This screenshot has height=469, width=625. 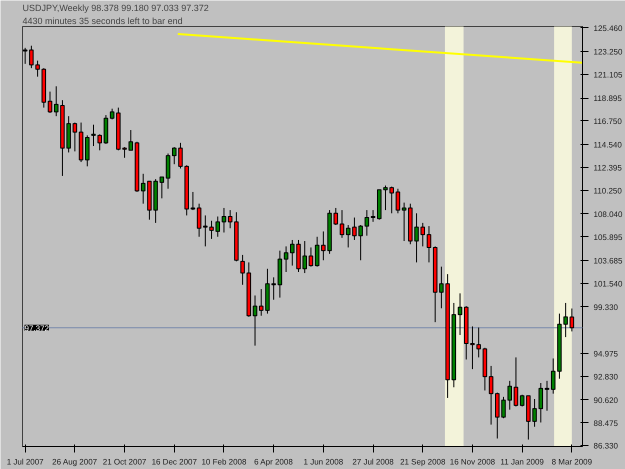 What do you see at coordinates (423, 462) in the screenshot?
I see `x-tick-label: 21 Sep 2008` at bounding box center [423, 462].